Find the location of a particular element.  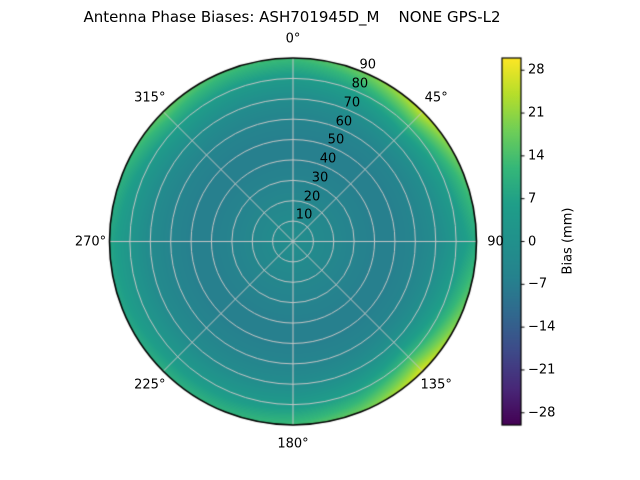

colorbar-tick-label: 28 is located at coordinates (536, 70).